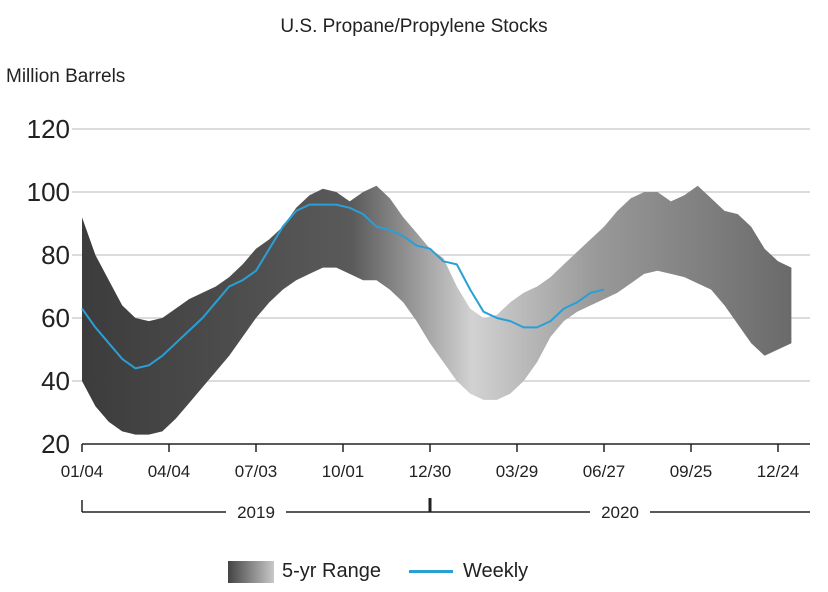 The width and height of the screenshot is (828, 592). I want to click on x-tick-label: 10/01, so click(343, 471).